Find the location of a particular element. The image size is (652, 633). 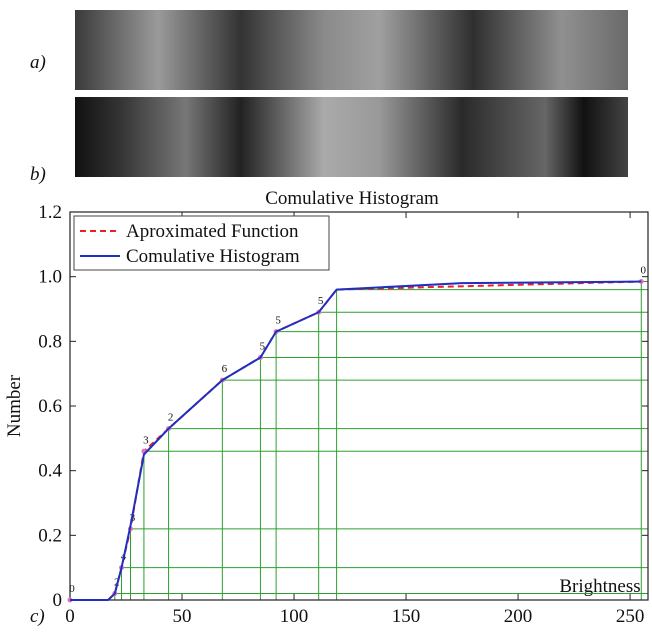

y-tick-label: 0.6 is located at coordinates (50, 406).